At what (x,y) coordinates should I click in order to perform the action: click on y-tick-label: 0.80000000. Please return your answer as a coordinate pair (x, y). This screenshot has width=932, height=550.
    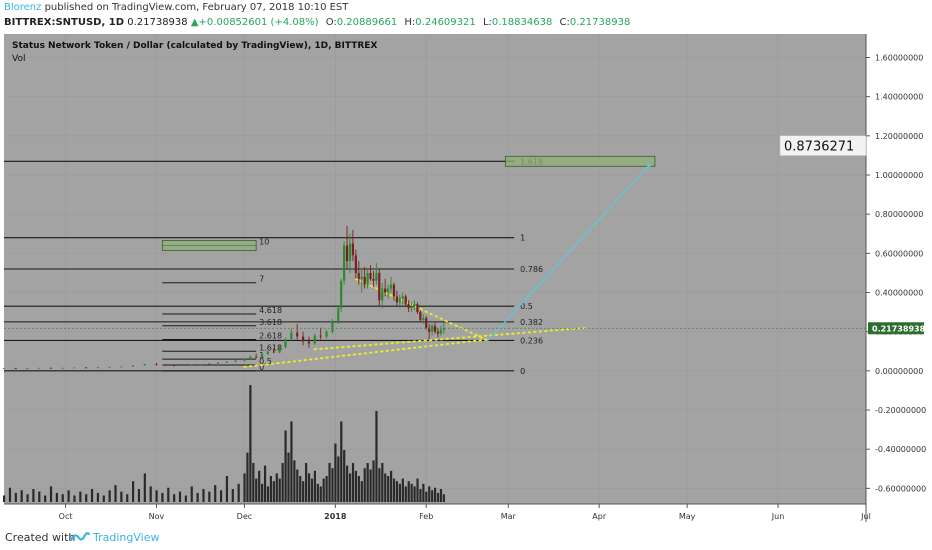
    Looking at the image, I should click on (899, 214).